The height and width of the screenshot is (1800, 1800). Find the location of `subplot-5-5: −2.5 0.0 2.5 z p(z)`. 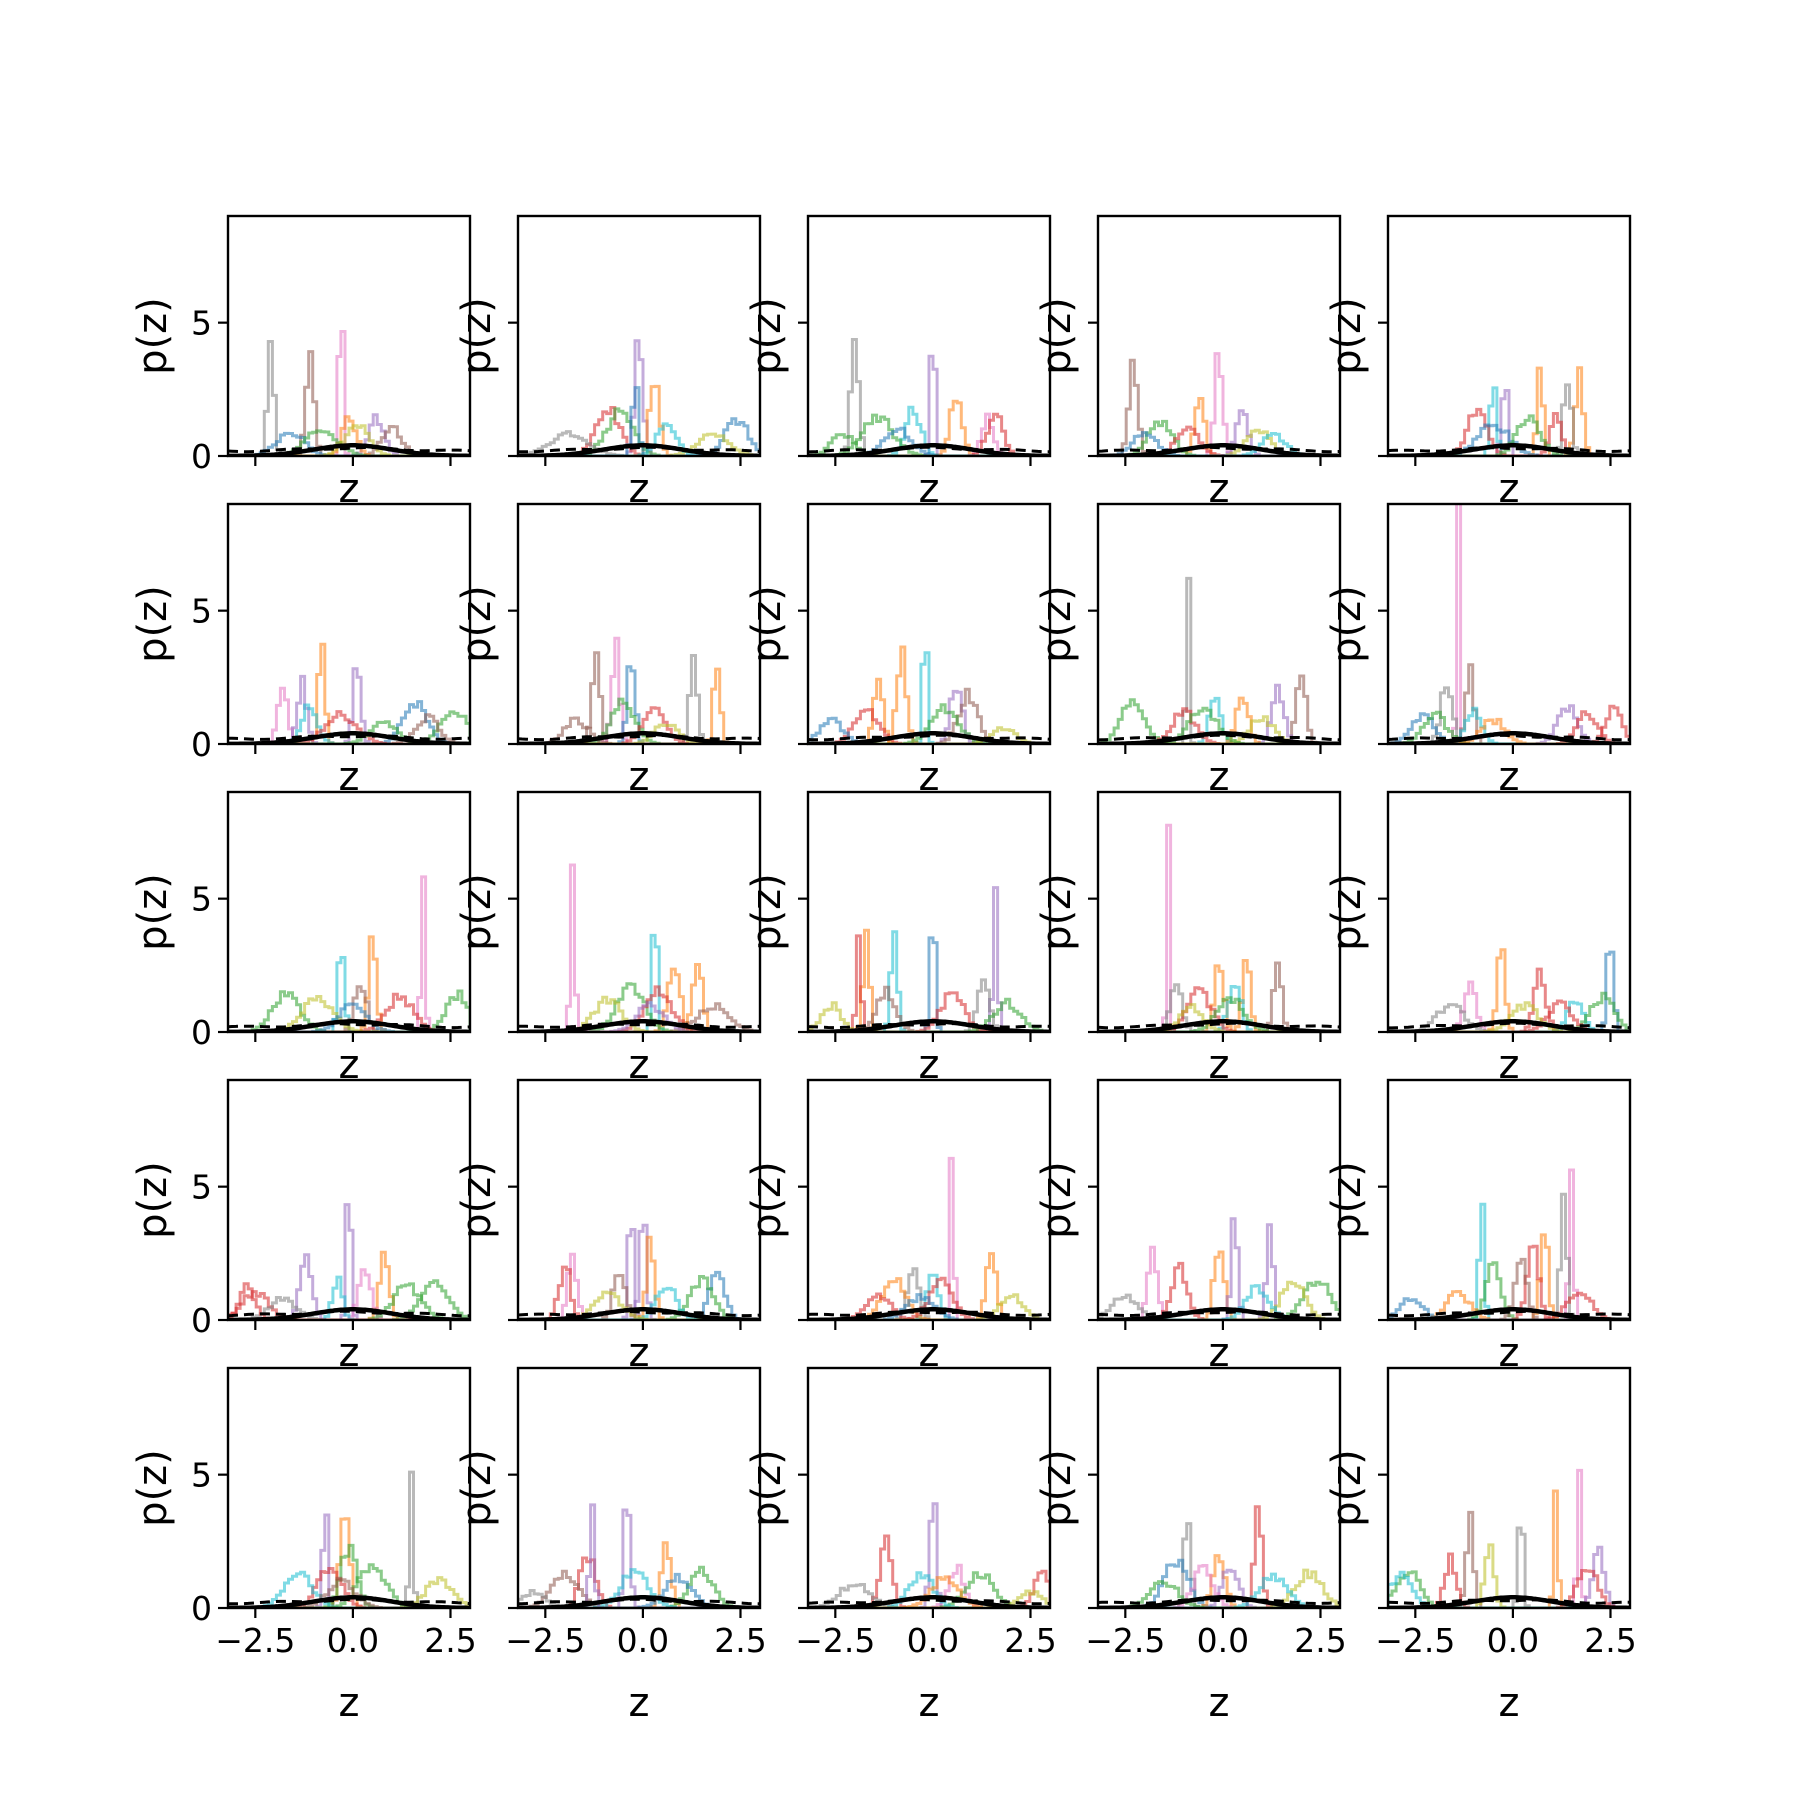

subplot-5-5: −2.5 0.0 2.5 z p(z) is located at coordinates (1480, 1546).